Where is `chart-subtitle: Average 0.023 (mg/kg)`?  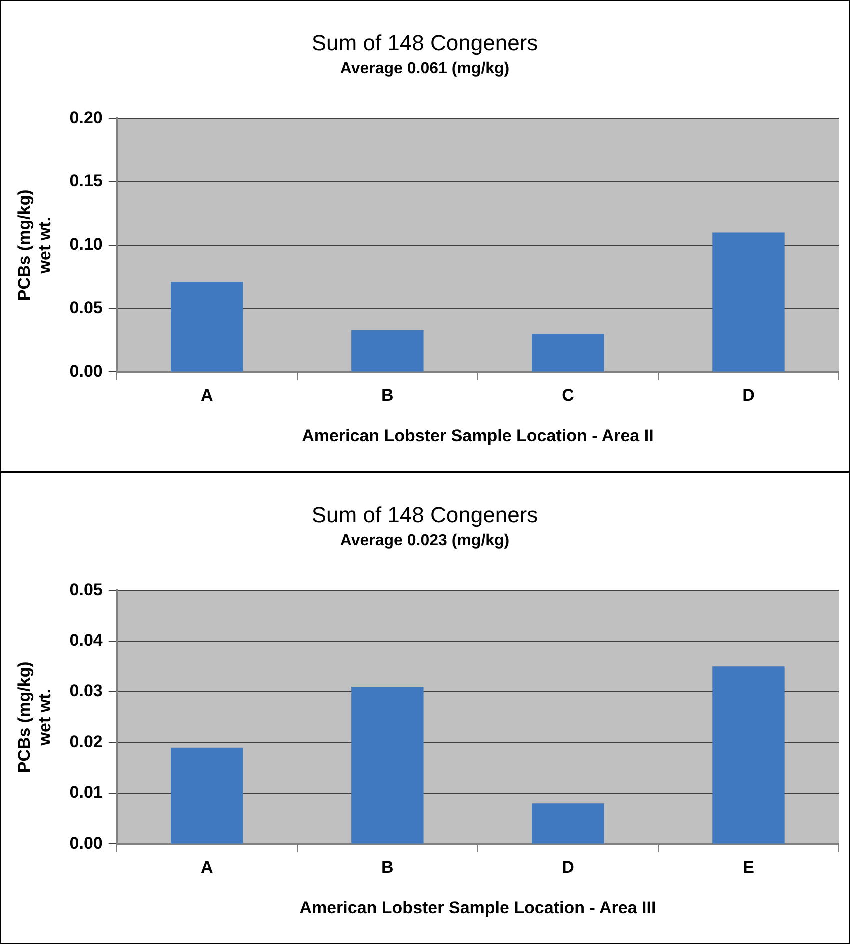
chart-subtitle: Average 0.023 (mg/kg) is located at coordinates (425, 541).